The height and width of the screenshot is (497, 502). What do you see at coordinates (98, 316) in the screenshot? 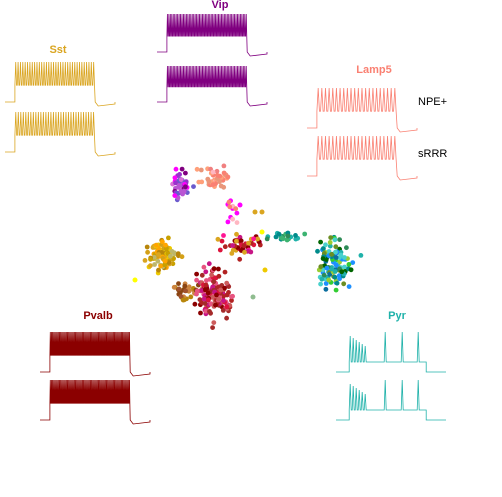
I see `pvalb-label: Pvalb` at bounding box center [98, 316].